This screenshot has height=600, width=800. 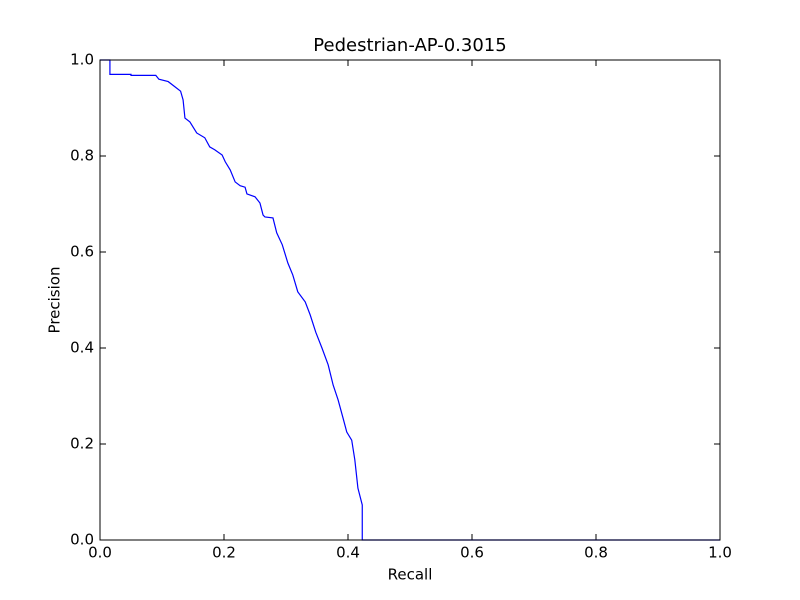 What do you see at coordinates (82, 60) in the screenshot?
I see `y-tick-label: 1.0` at bounding box center [82, 60].